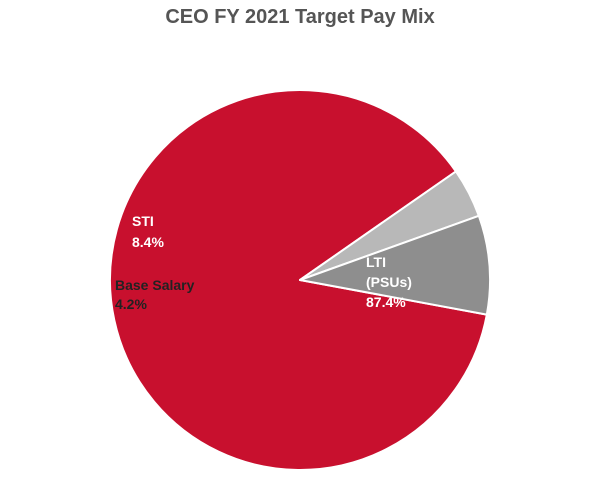  I want to click on slice-label-line: Base Salary, so click(155, 285).